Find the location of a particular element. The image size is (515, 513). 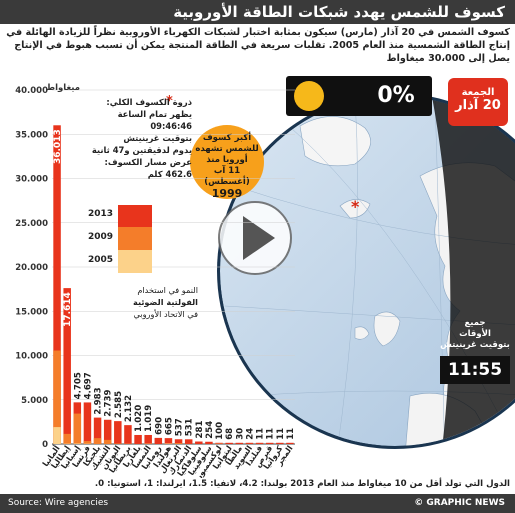

bar-value-label: 2.983 is located at coordinates (99, 400).